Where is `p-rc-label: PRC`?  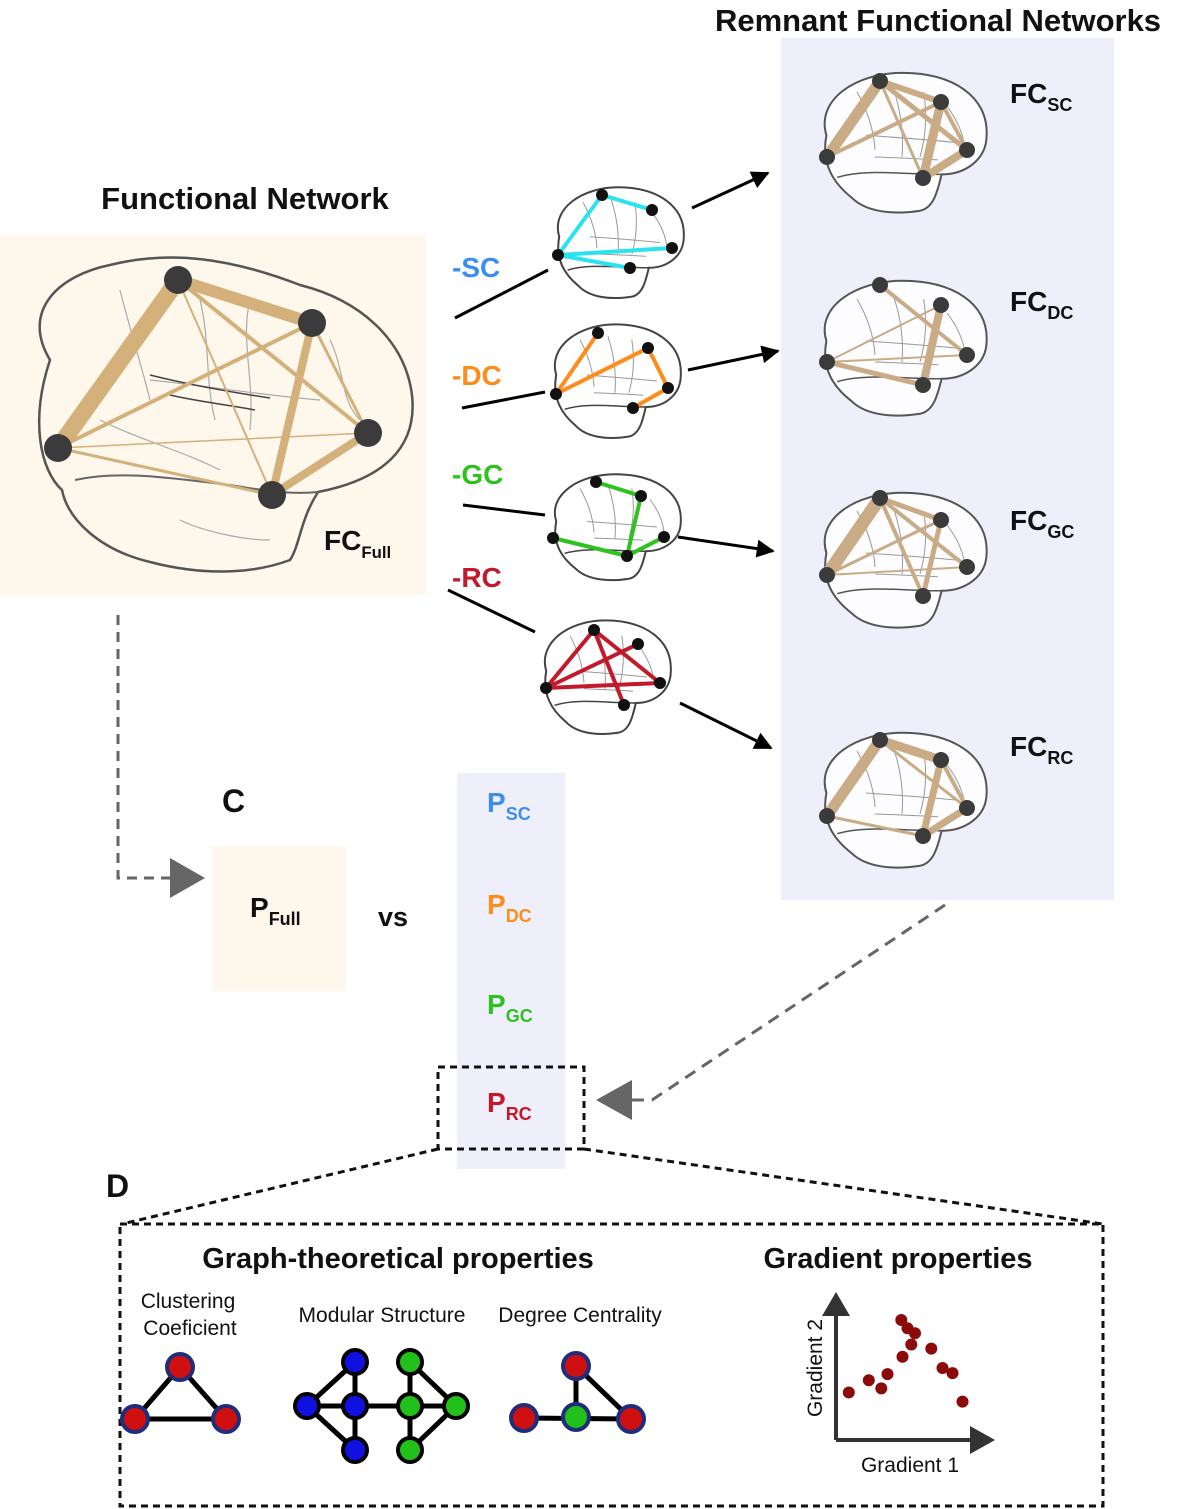
p-rc-label: PRC is located at coordinates (509, 1105).